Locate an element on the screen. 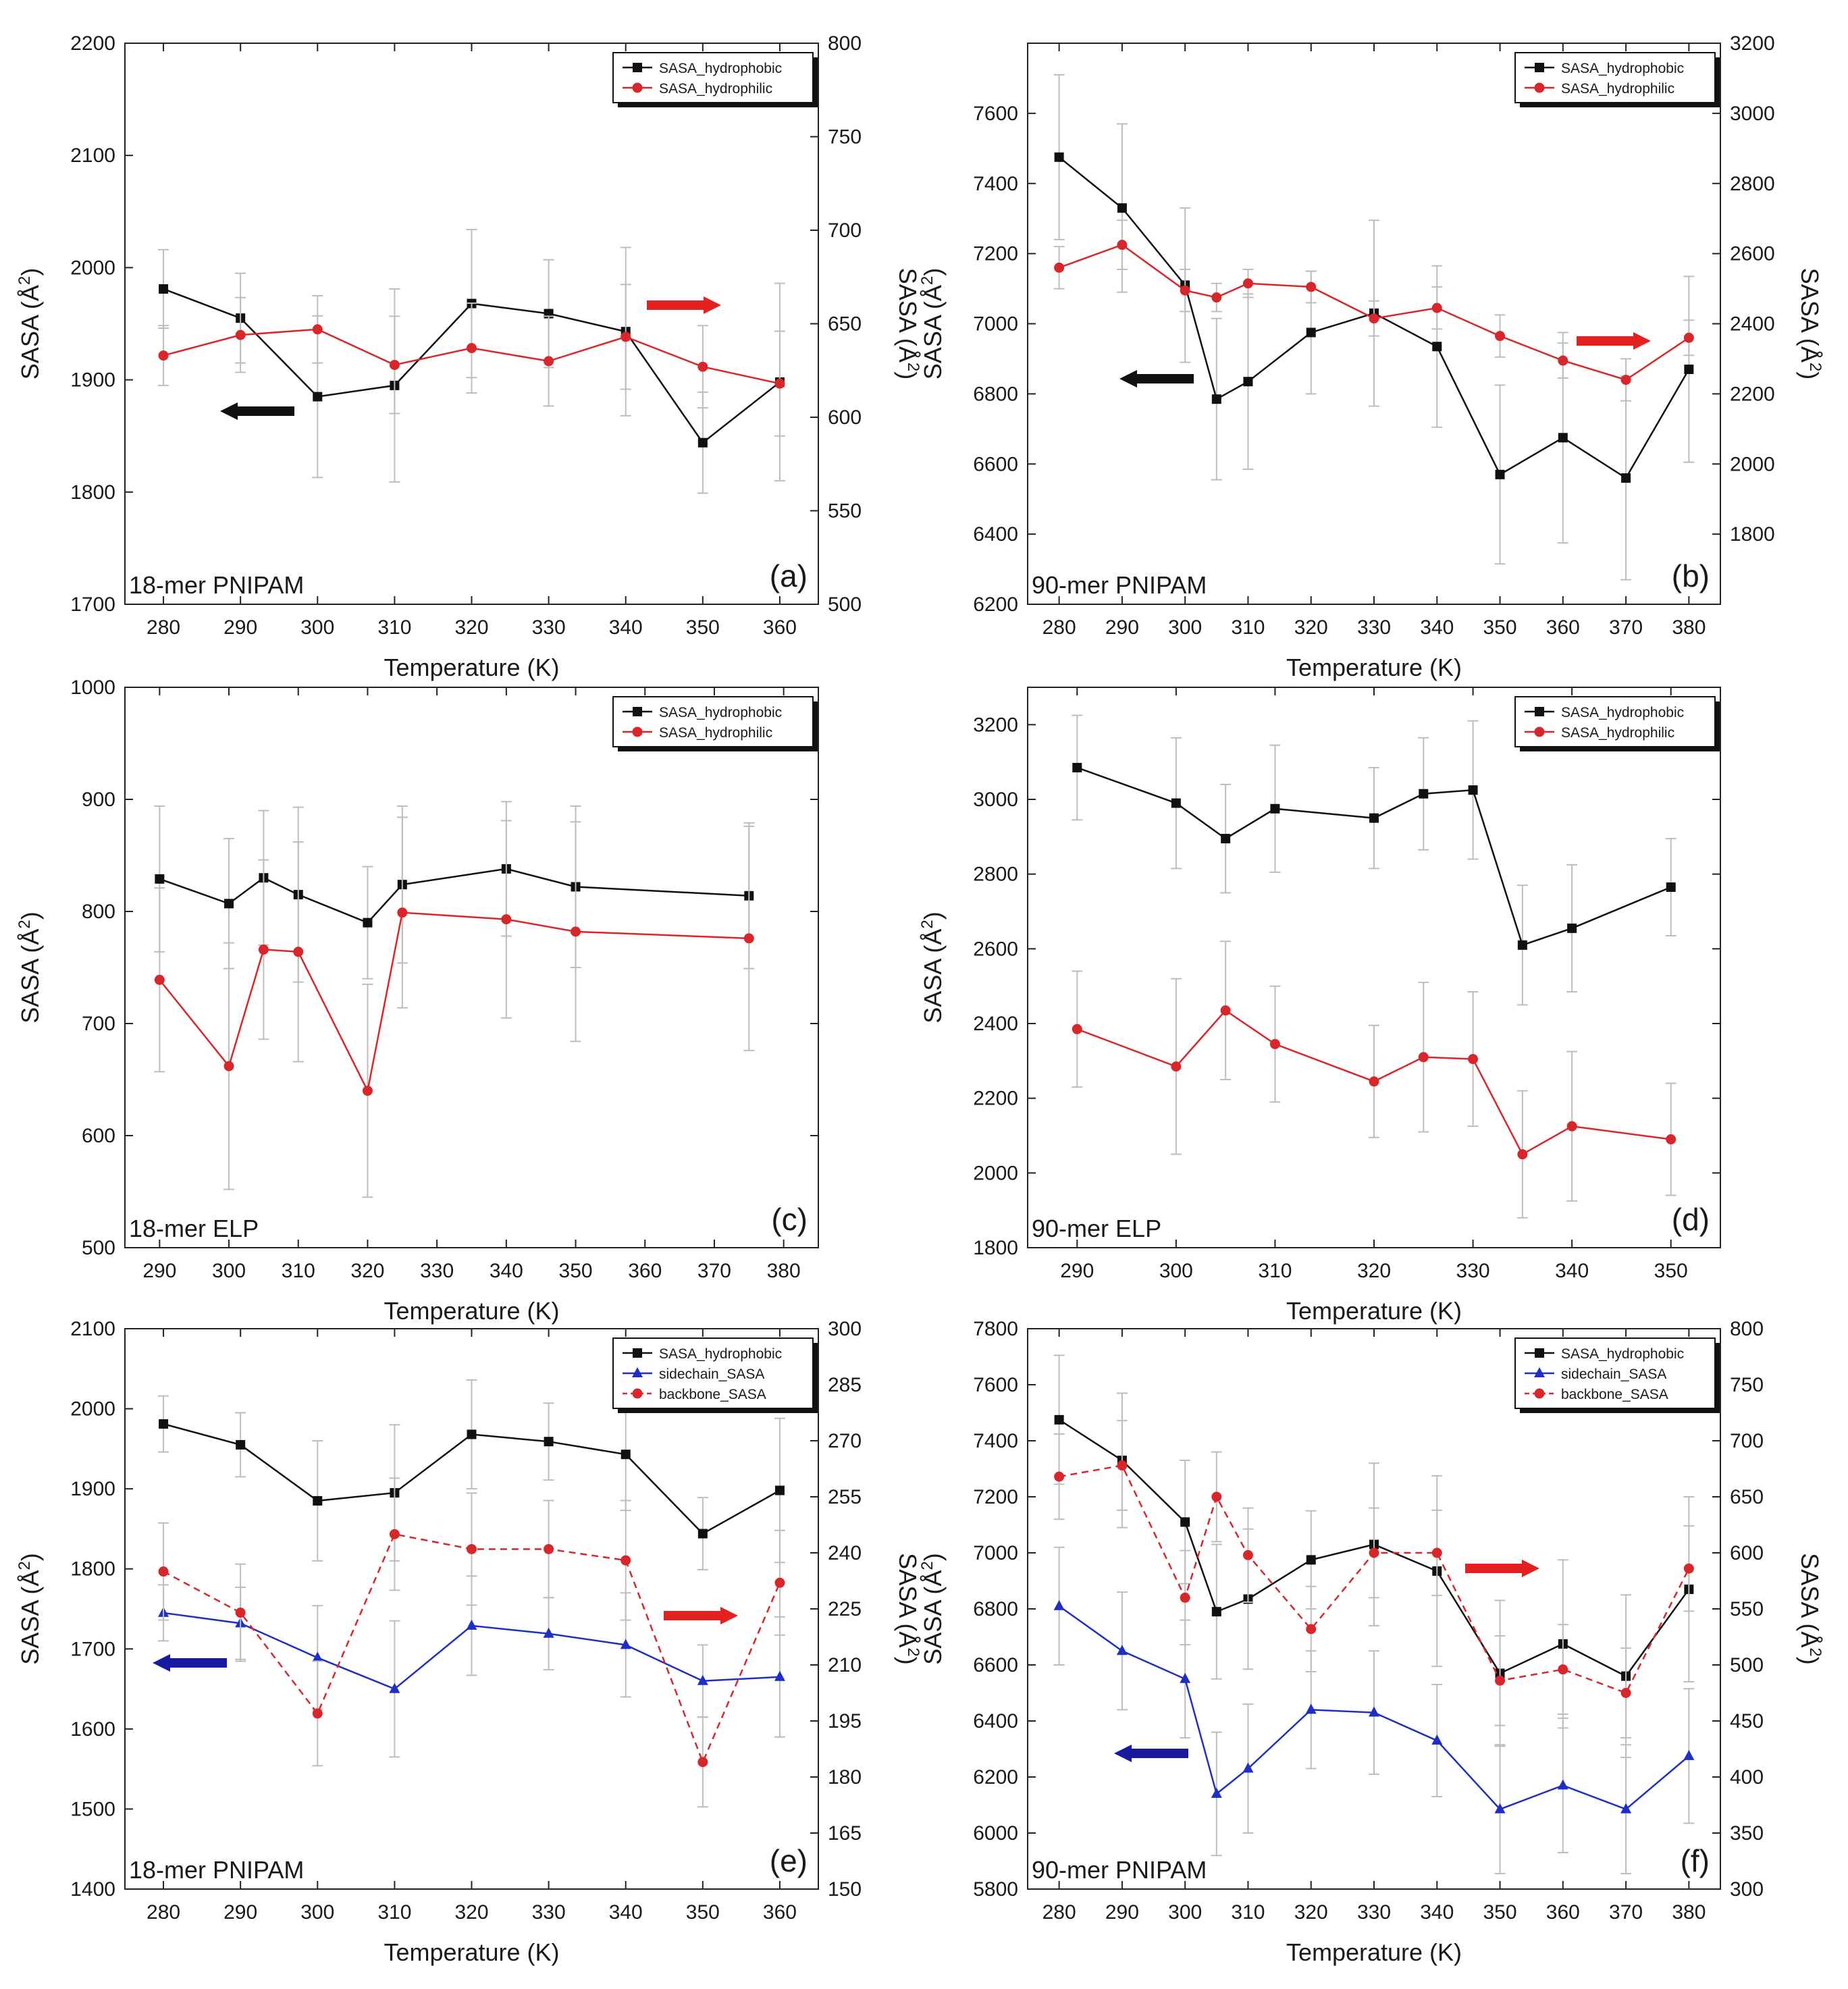 The width and height of the screenshot is (1848, 1989). y2-tick-label: 225 is located at coordinates (845, 1609).